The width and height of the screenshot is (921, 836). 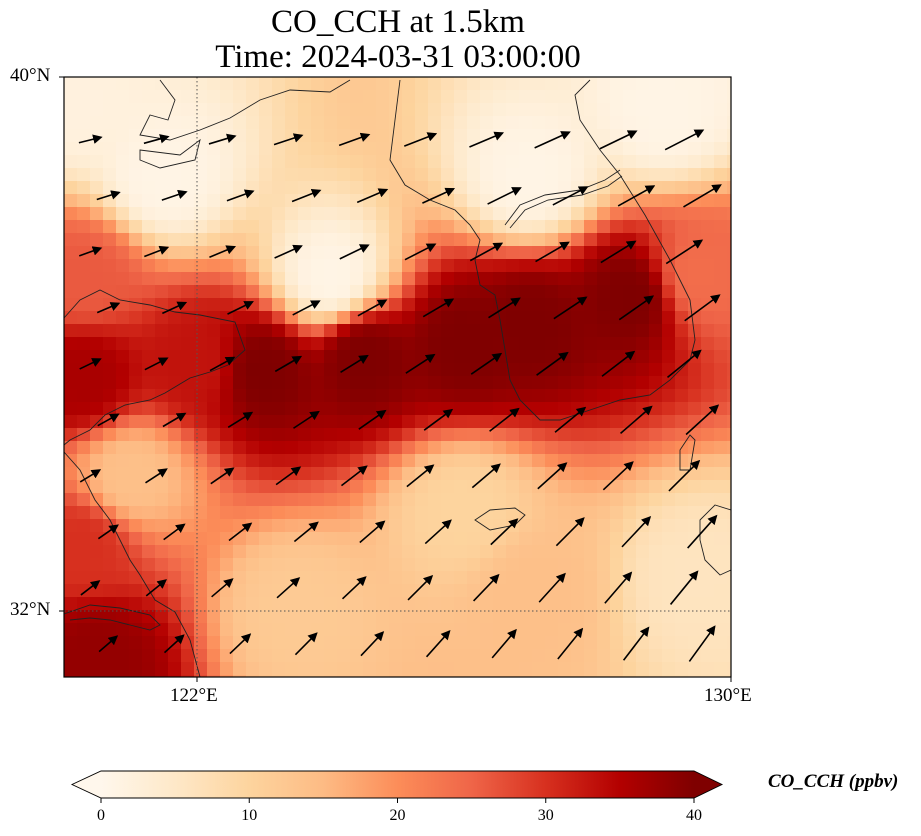 What do you see at coordinates (30, 609) in the screenshot?
I see `y-tick-label: 32°N` at bounding box center [30, 609].